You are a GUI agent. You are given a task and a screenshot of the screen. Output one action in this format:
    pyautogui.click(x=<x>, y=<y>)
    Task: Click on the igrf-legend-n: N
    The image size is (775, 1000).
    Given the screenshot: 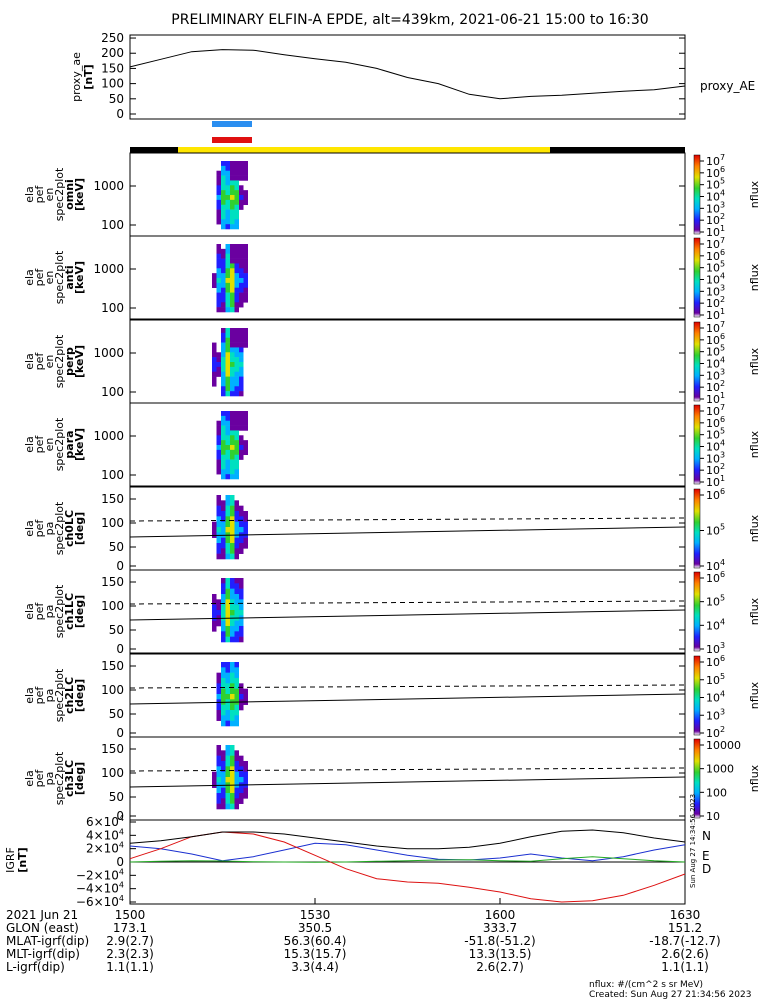 What is the action you would take?
    pyautogui.click(x=706, y=836)
    